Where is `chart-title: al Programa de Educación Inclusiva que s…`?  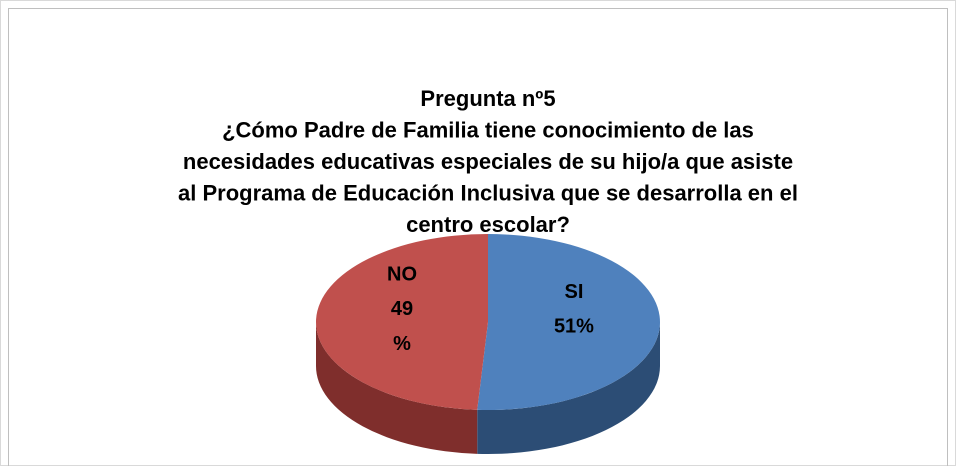 chart-title: al Programa de Educación Inclusiva que s… is located at coordinates (488, 192).